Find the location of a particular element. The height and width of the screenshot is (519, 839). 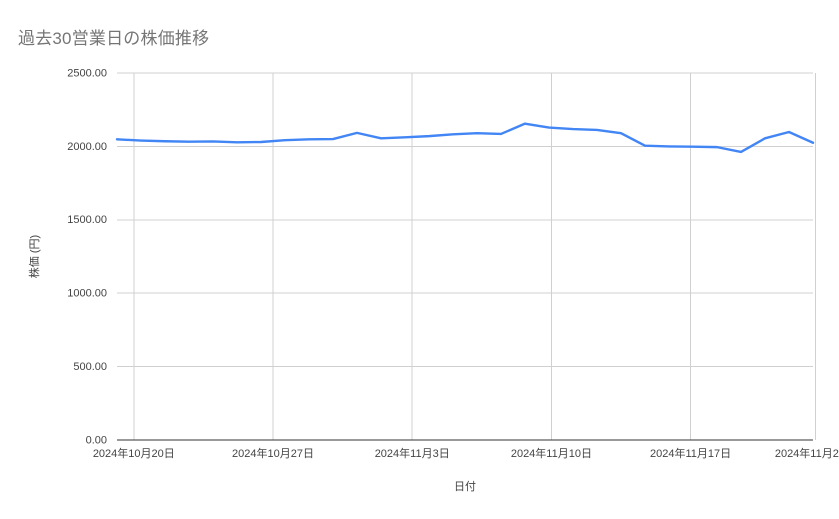

y-tick-label: 2000.00 is located at coordinates (87, 147).